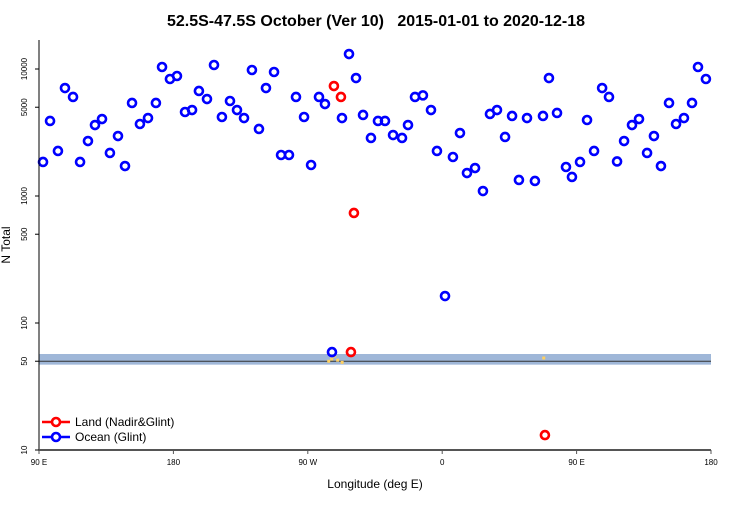  I want to click on y-tick-label: 10, so click(24, 449).